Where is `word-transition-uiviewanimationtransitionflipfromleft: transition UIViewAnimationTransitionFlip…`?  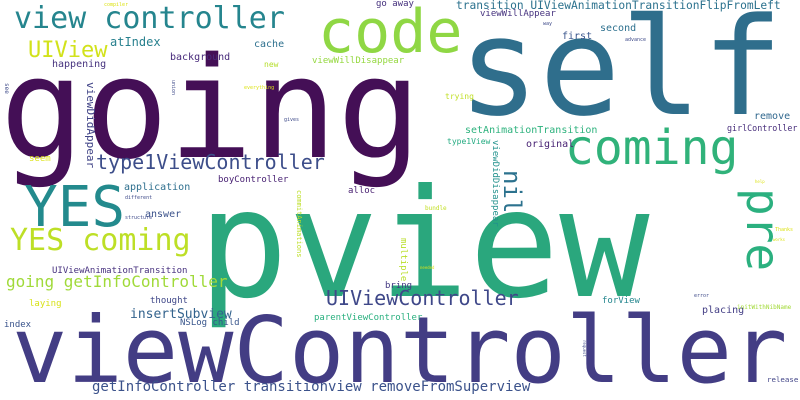
word-transition-uiviewanimationtransitionflipfromleft: transition UIViewAnimationTransitionFlip… is located at coordinates (618, 6).